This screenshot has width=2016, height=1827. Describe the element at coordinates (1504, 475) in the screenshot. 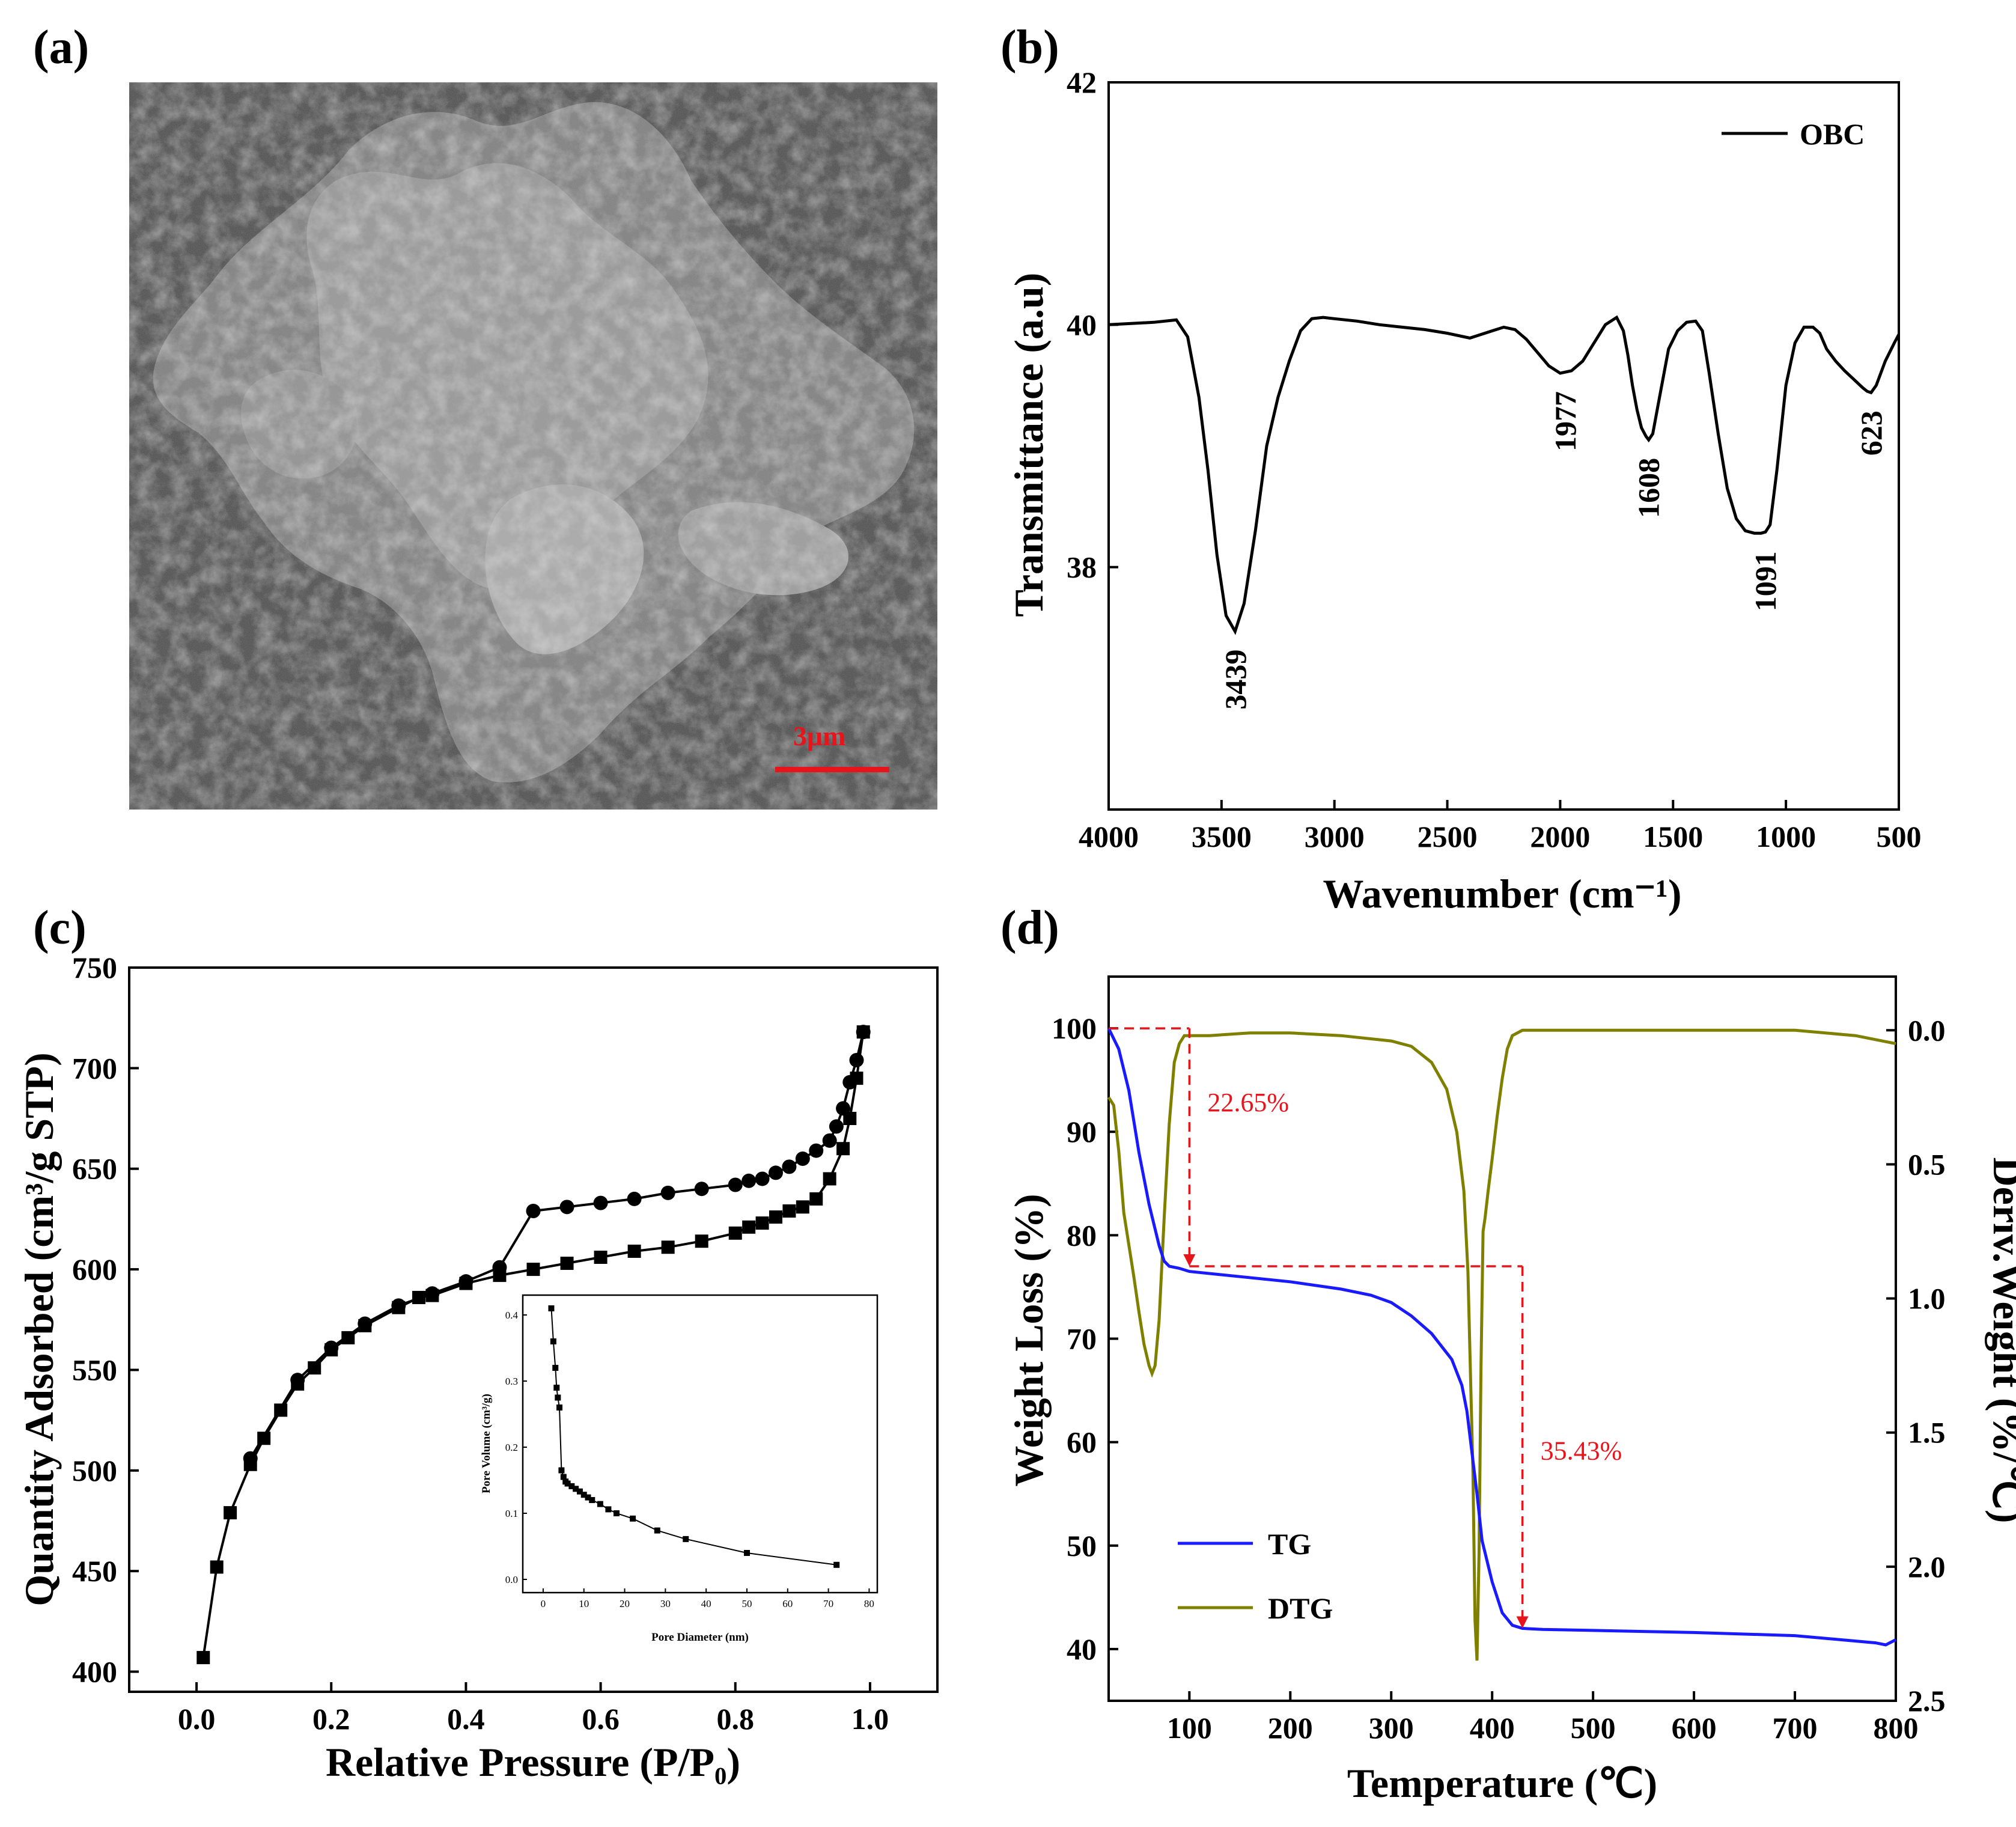

I see `ftir-series-line-obc` at that location.